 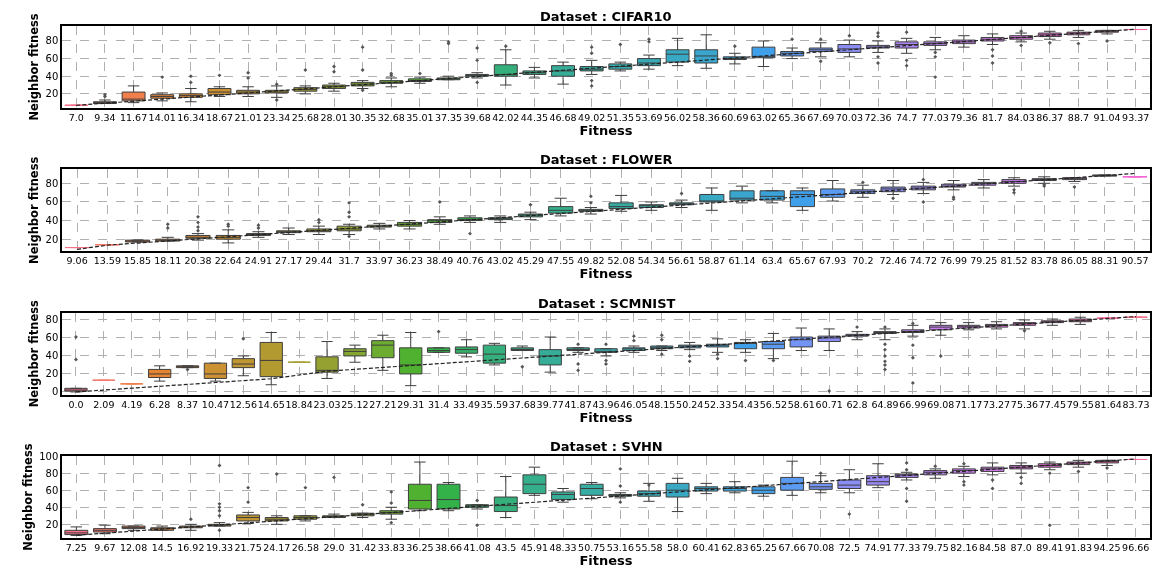 What do you see at coordinates (219, 118) in the screenshot?
I see `x-tick-label: 18.67` at bounding box center [219, 118].